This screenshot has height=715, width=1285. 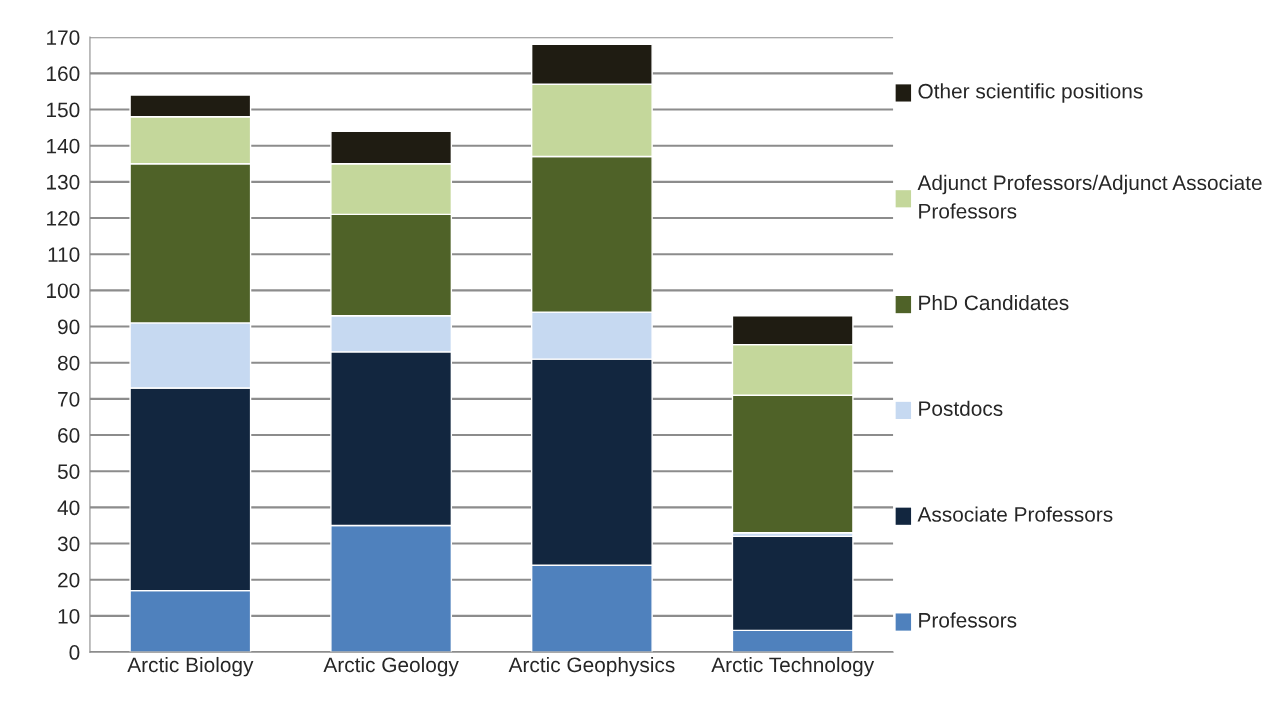 What do you see at coordinates (68, 508) in the screenshot?
I see `y-tick-label: 40` at bounding box center [68, 508].